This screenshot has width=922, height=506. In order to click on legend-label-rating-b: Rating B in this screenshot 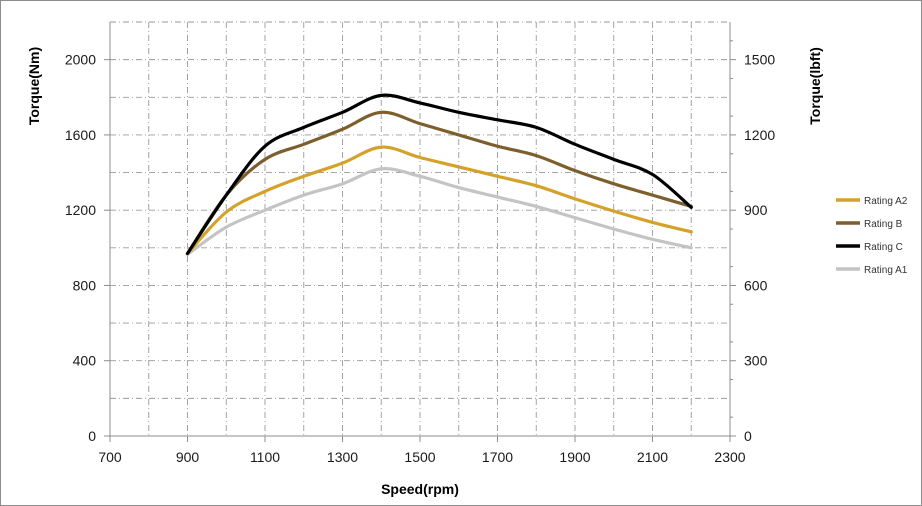, I will do `click(883, 224)`.